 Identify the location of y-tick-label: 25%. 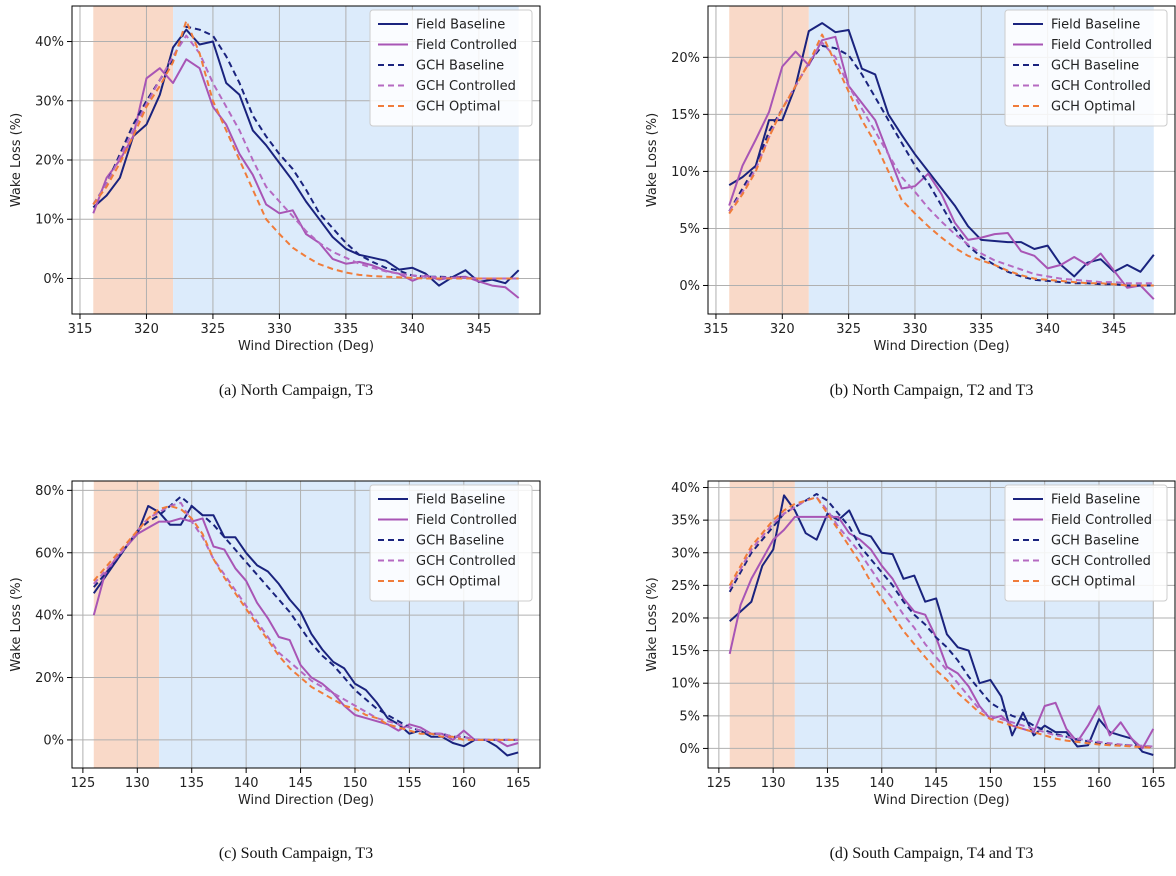
(685, 586).